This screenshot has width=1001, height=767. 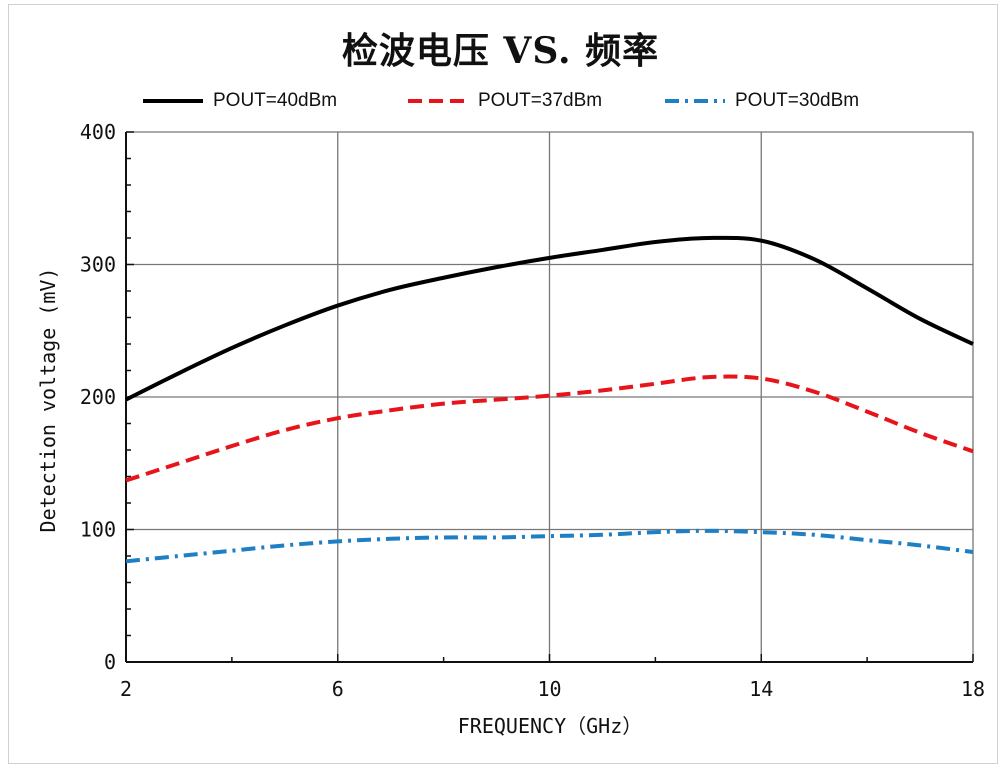 What do you see at coordinates (110, 662) in the screenshot?
I see `y-tick-label: 0` at bounding box center [110, 662].